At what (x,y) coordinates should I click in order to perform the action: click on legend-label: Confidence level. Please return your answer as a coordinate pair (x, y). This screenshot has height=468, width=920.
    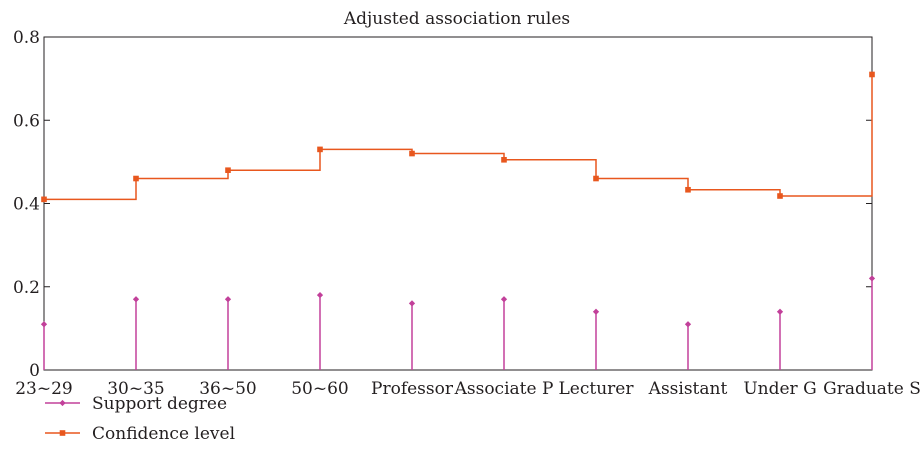
    Looking at the image, I should click on (163, 434).